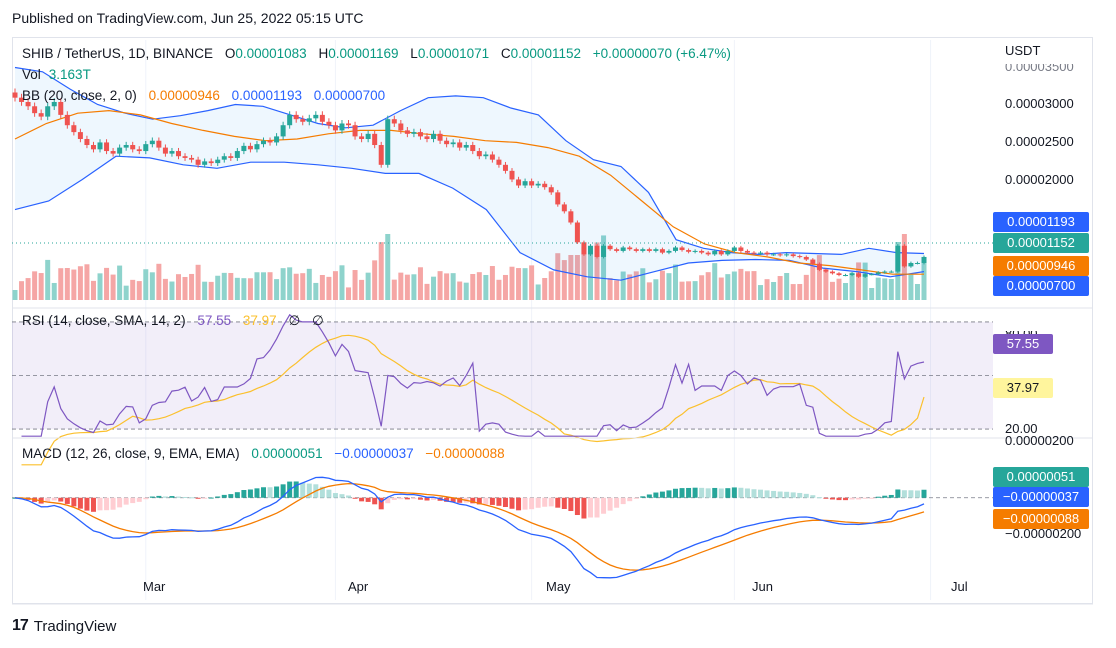 Image resolution: width=1116 pixels, height=648 pixels. I want to click on macd-signal-value: −0.00000088, so click(465, 453).